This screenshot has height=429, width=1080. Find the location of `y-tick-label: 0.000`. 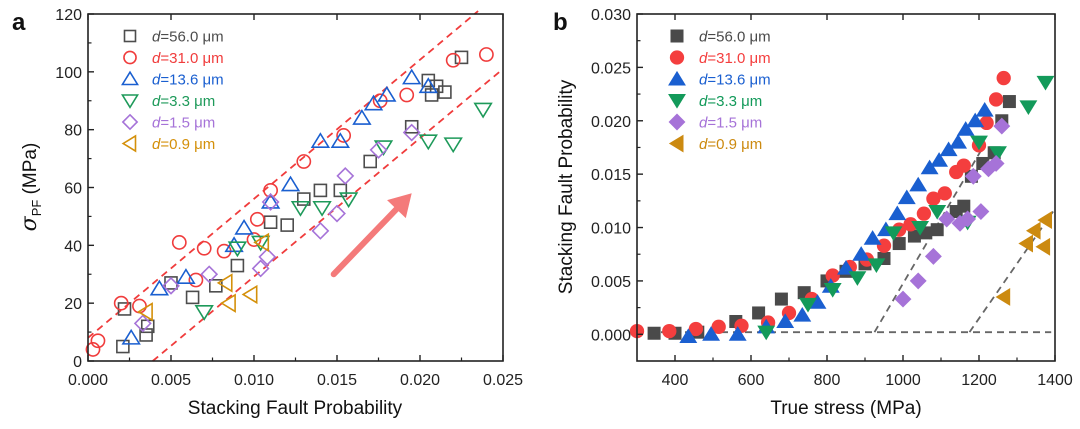

y-tick-label: 0.000 is located at coordinates (611, 335).